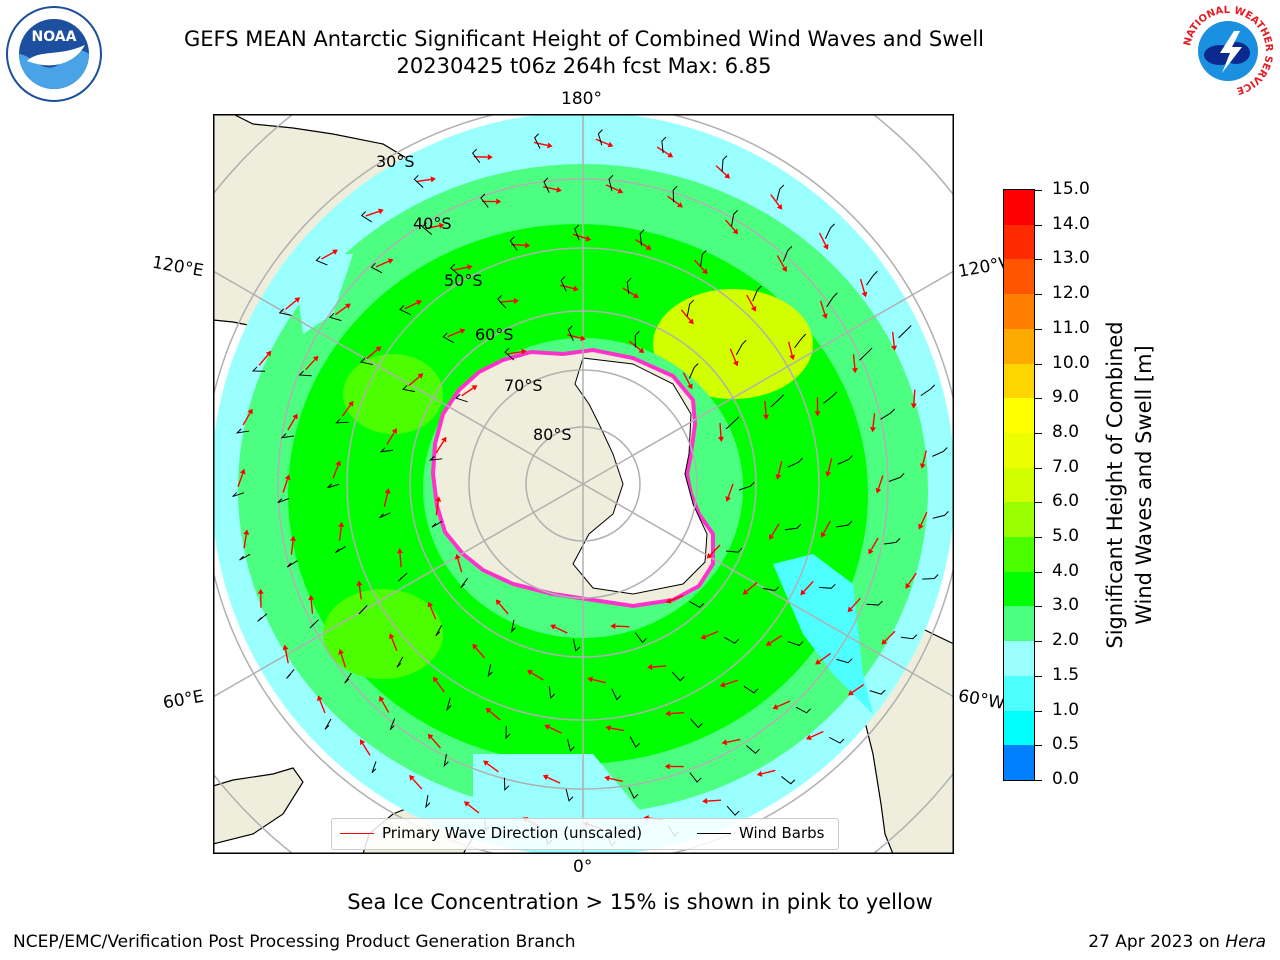  Describe the element at coordinates (1071, 189) in the screenshot. I see `colorbar-tick-label: 15.0` at that location.